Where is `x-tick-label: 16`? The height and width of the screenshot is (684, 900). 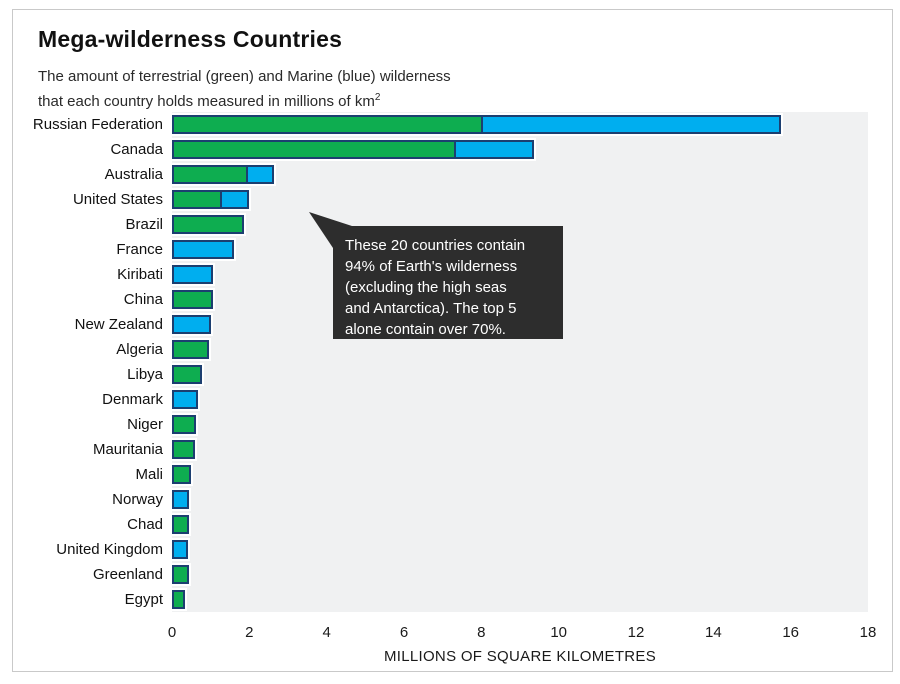 x-tick-label: 16 is located at coordinates (790, 632).